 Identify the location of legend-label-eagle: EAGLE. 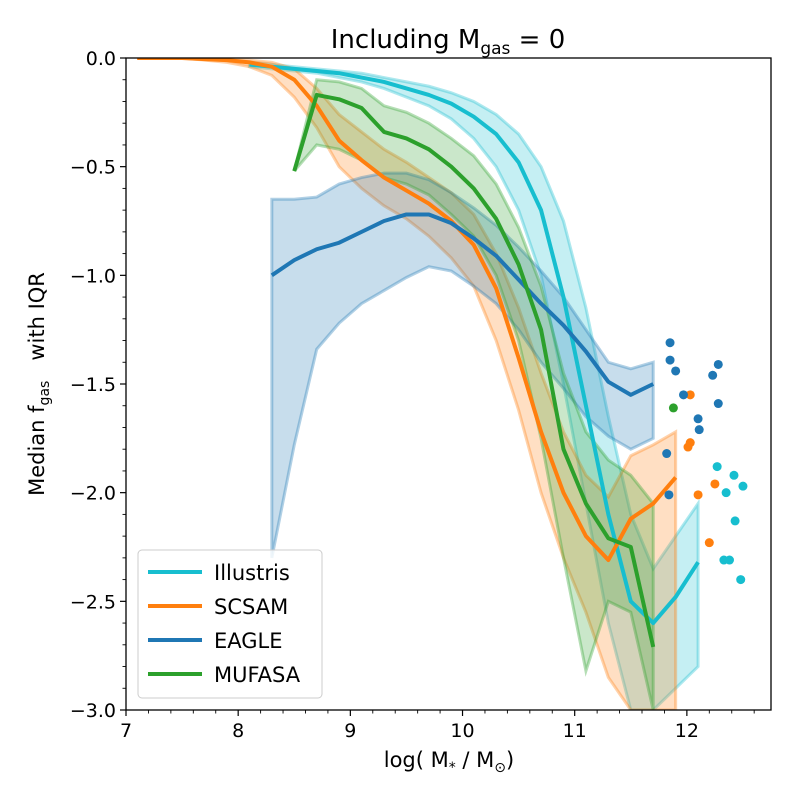
(248, 641).